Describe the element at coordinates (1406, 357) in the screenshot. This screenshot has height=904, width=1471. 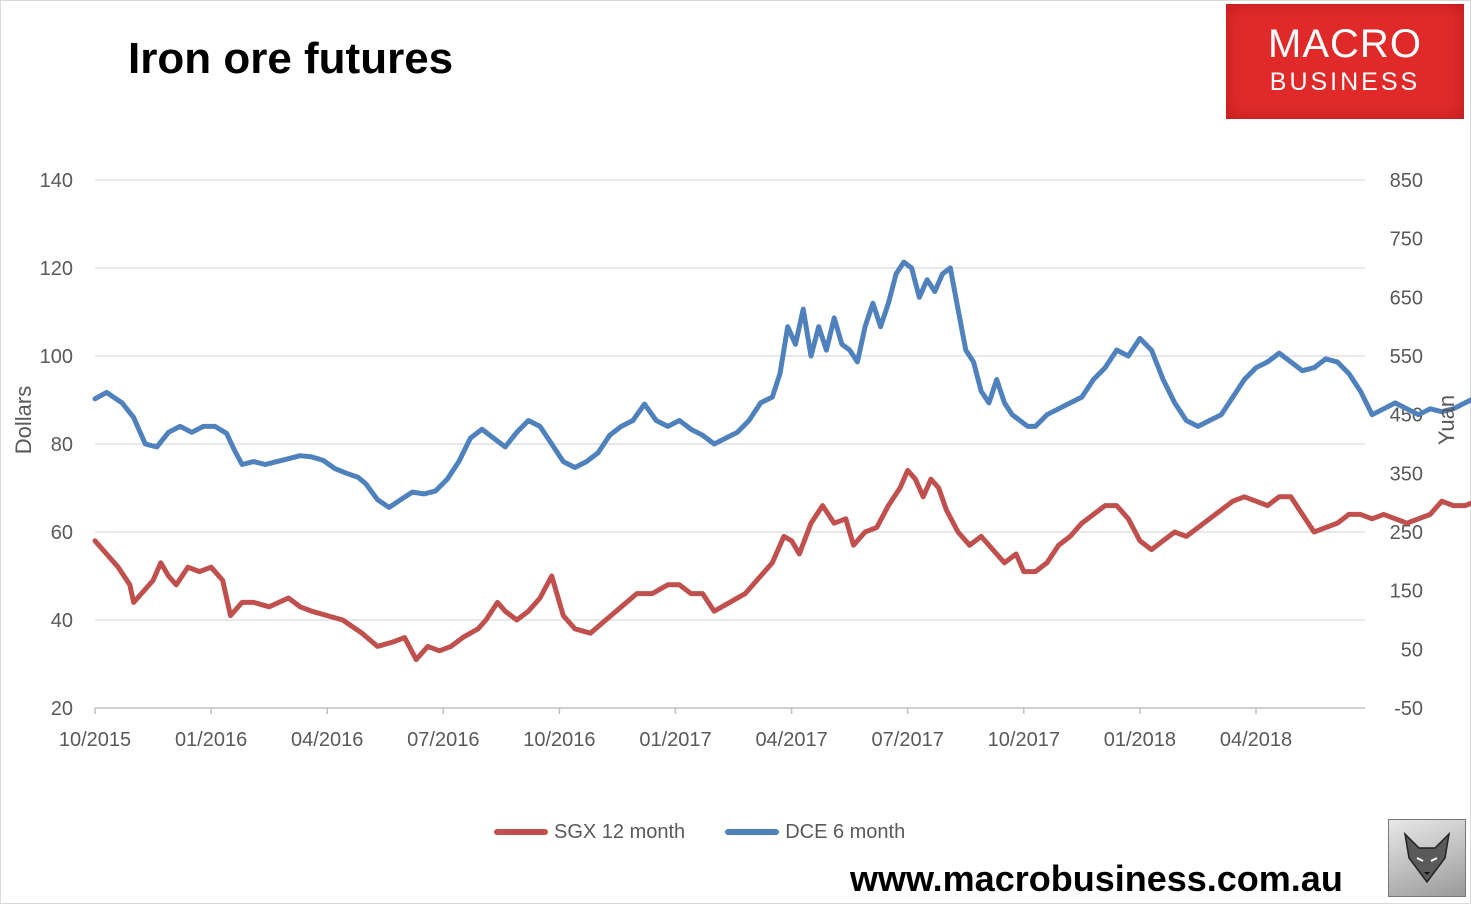
I see `right-tick-label: 550` at that location.